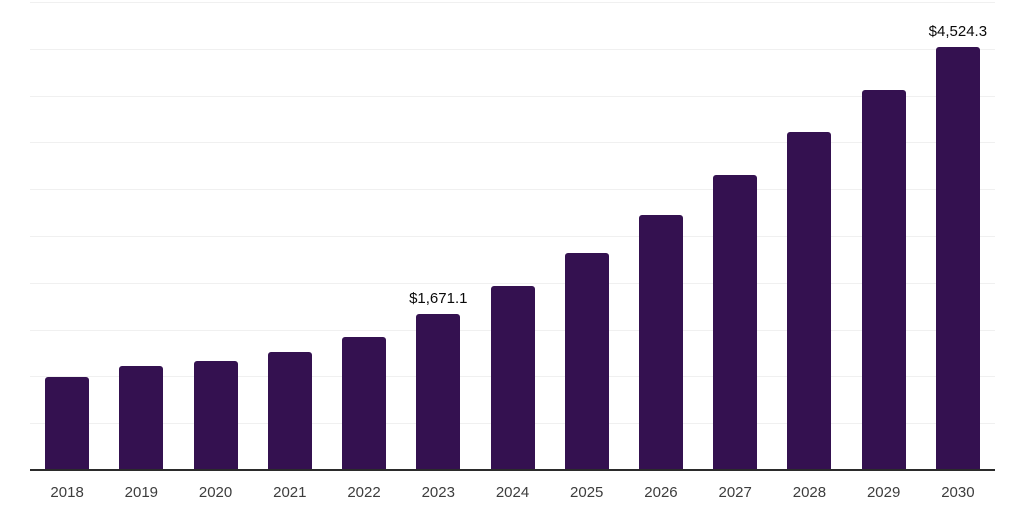  I want to click on bar-2027, so click(735, 322).